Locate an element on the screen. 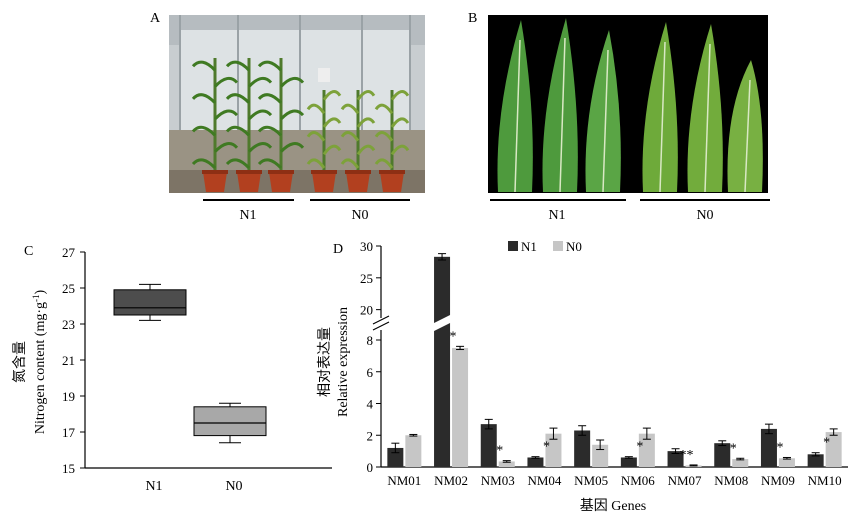 The width and height of the screenshot is (861, 518). y-tick-label: 0 is located at coordinates (370, 467).